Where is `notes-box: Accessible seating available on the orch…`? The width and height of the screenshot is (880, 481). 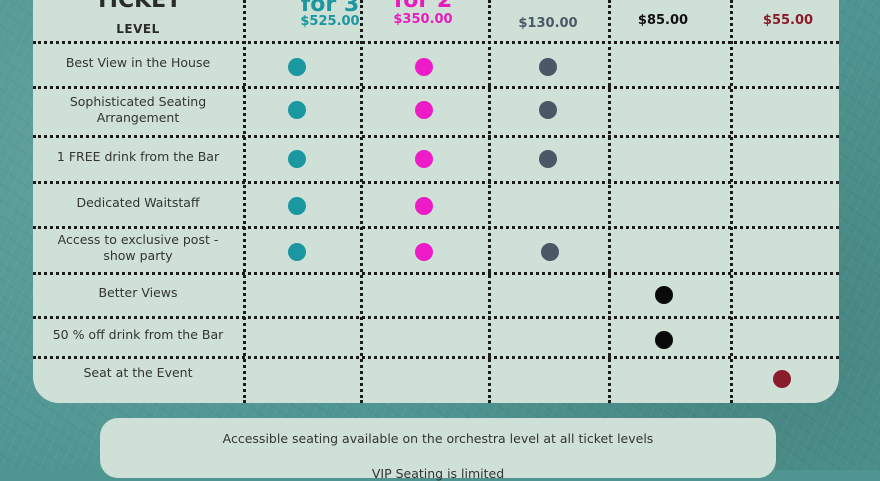
notes-box: Accessible seating available on the orch… is located at coordinates (438, 449).